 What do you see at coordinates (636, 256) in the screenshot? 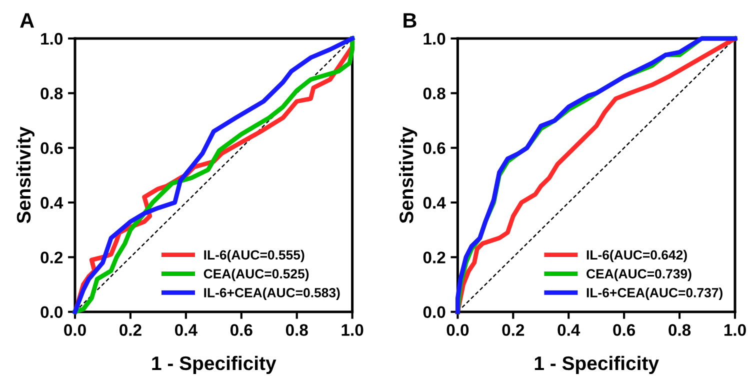
I see `legend-label: IL-6(AUC=0.642)` at bounding box center [636, 256].